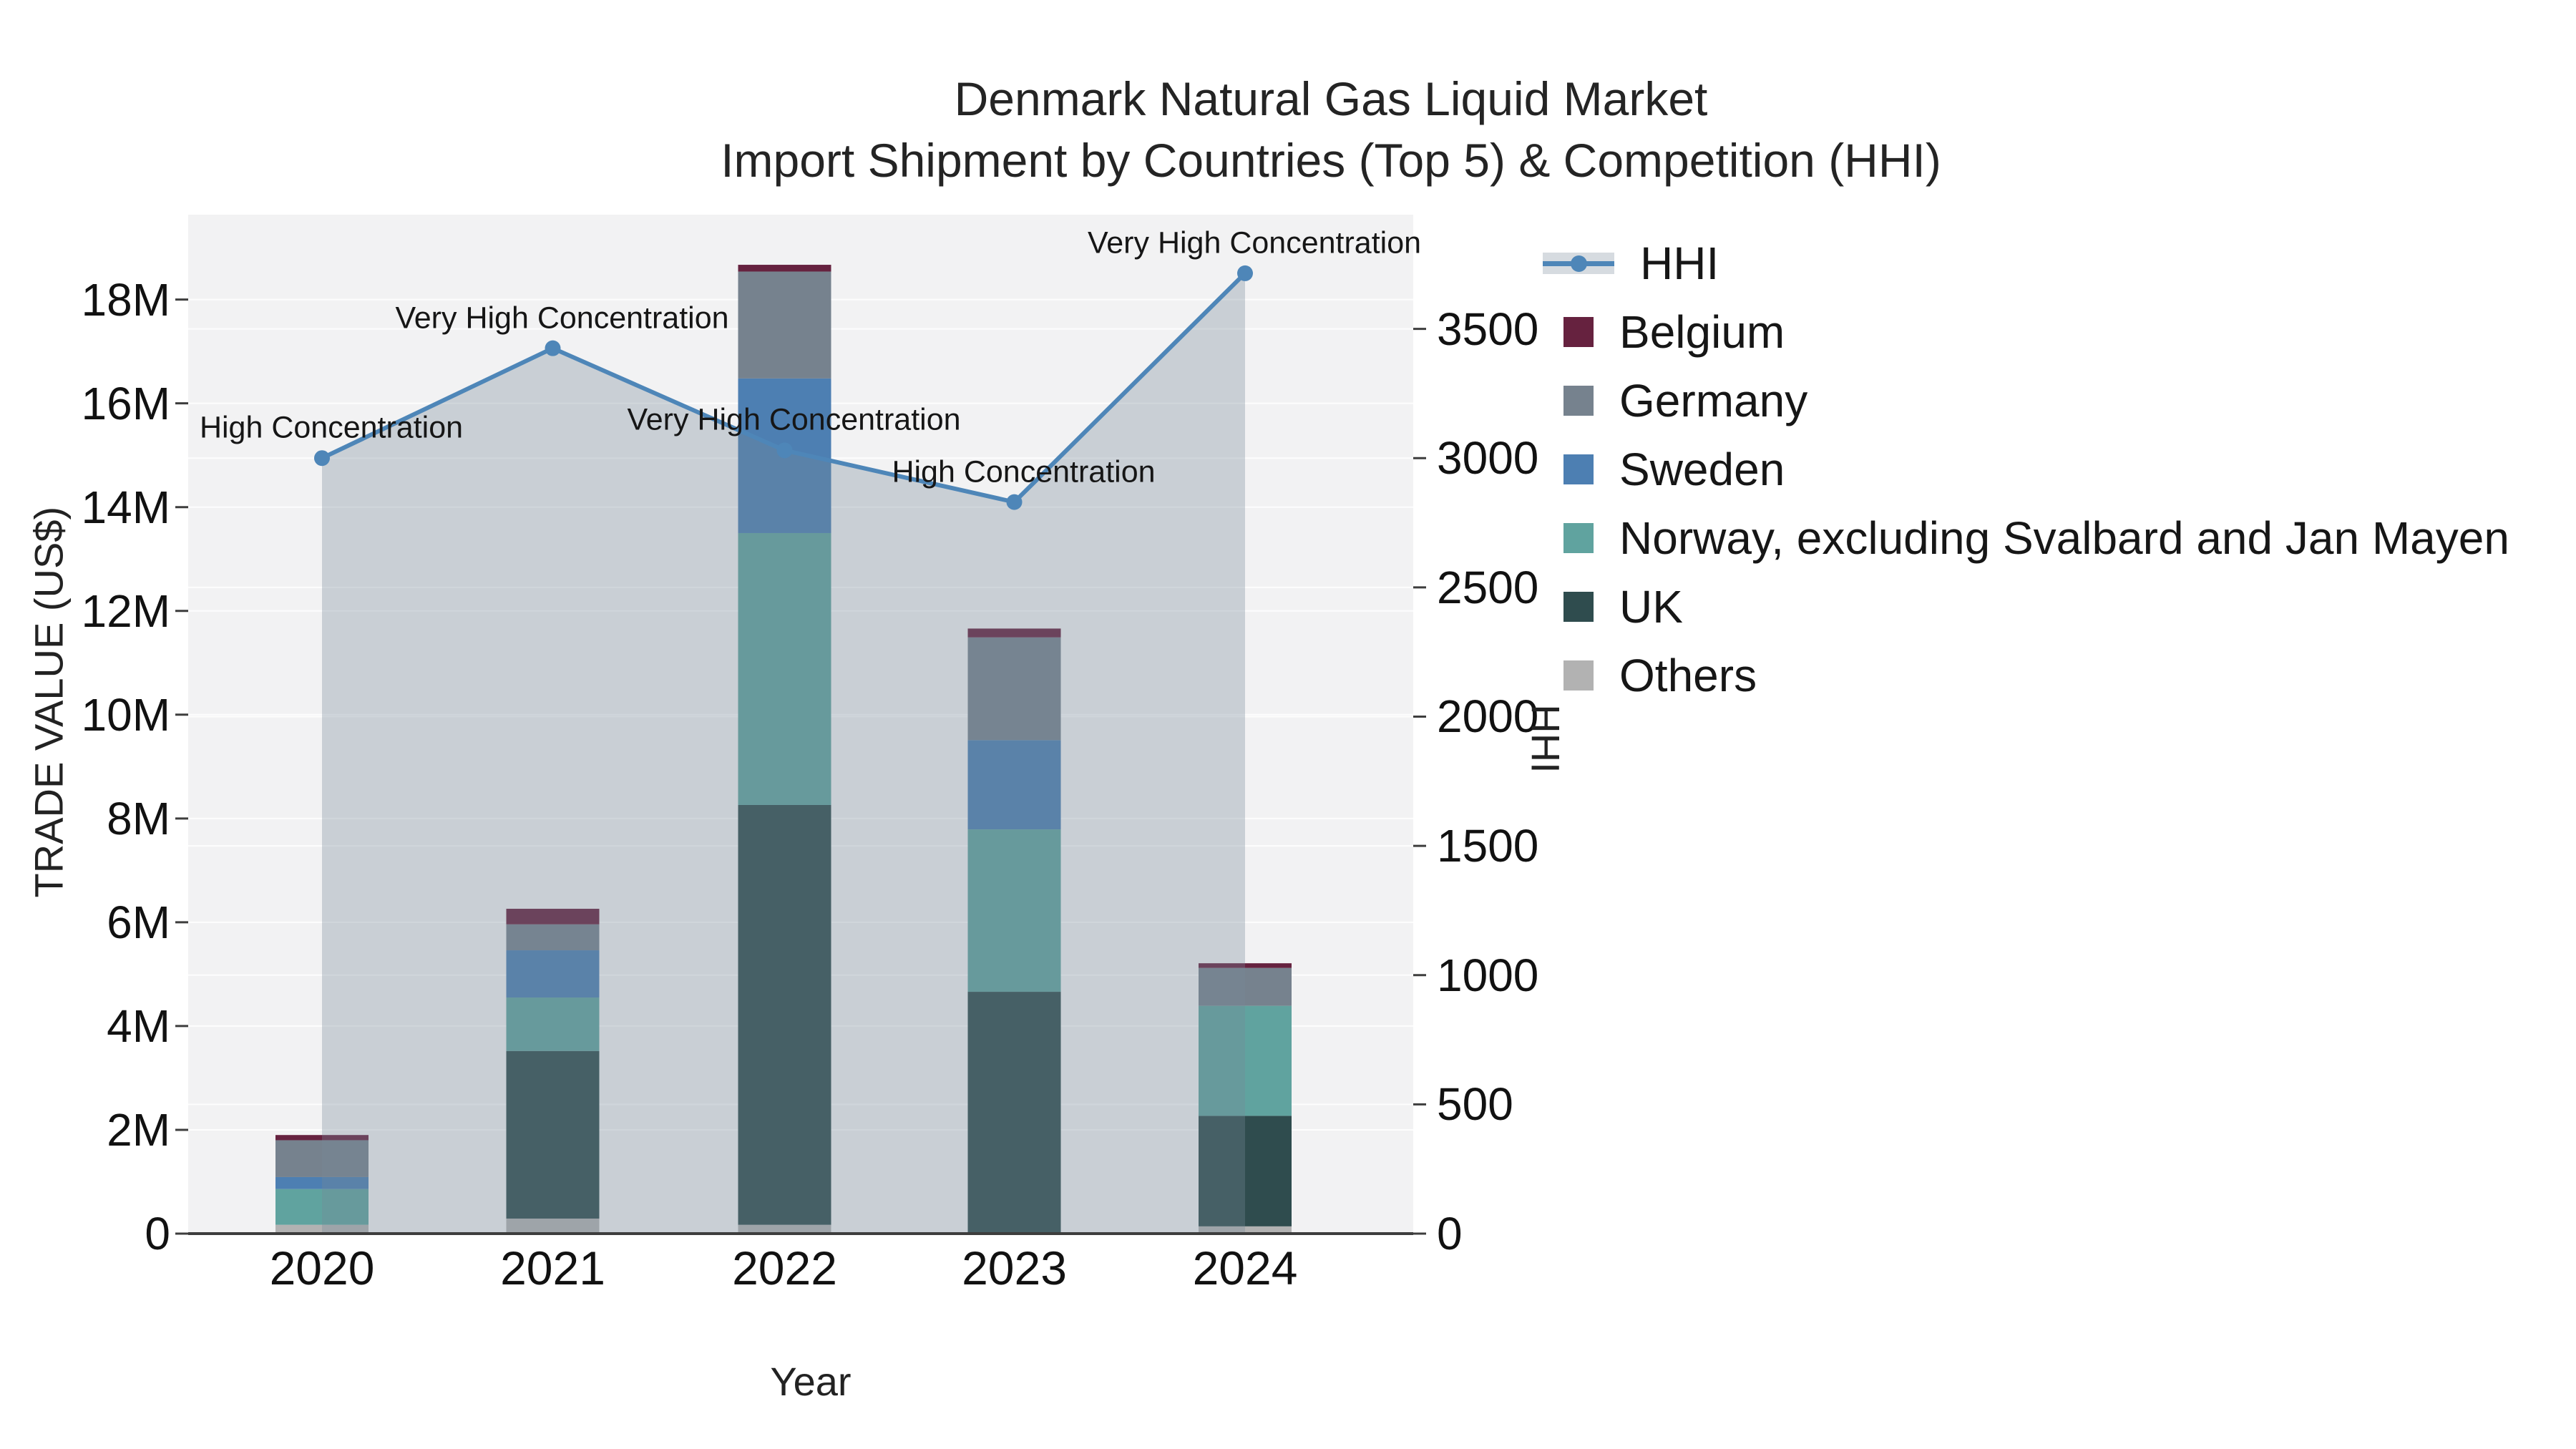 This screenshot has width=2576, height=1449. Describe the element at coordinates (126, 714) in the screenshot. I see `y-left-tick-10M: 10M` at that location.